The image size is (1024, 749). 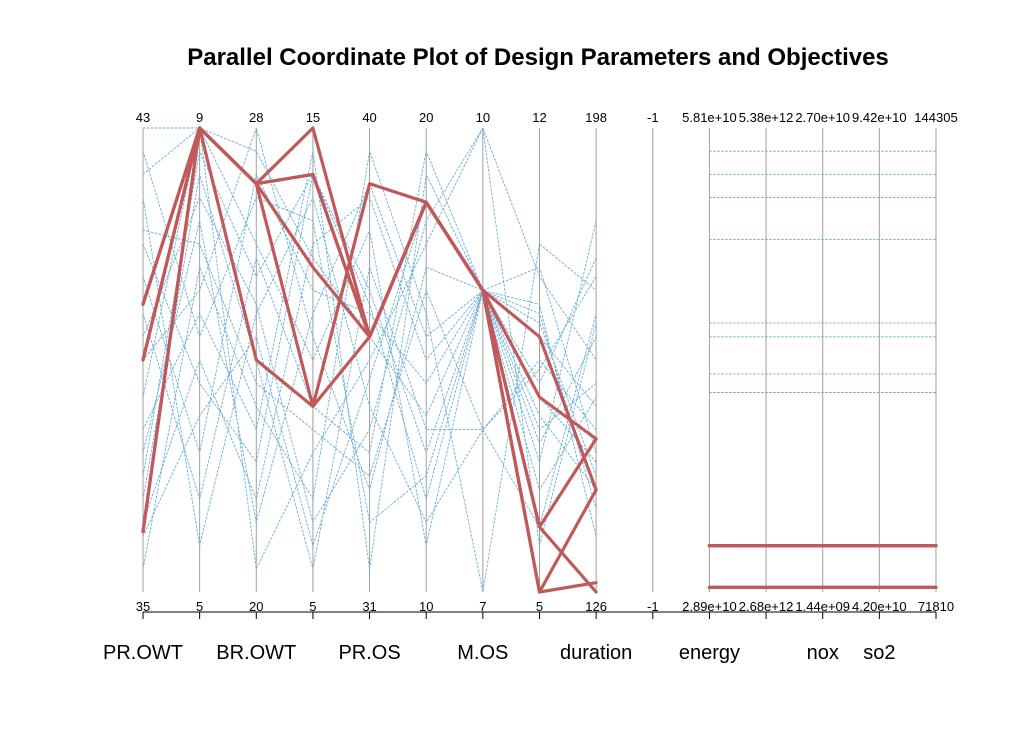 I want to click on axis-name-label: M.OS, so click(x=482, y=653).